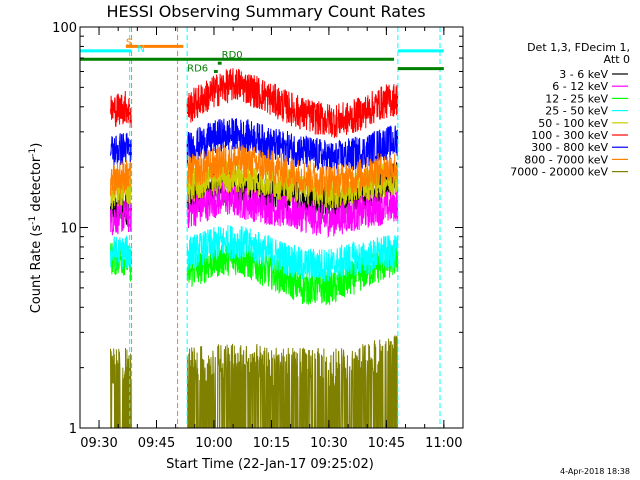  Describe the element at coordinates (566, 159) in the screenshot. I see `legend-label: 800 - 7000 keV` at that location.